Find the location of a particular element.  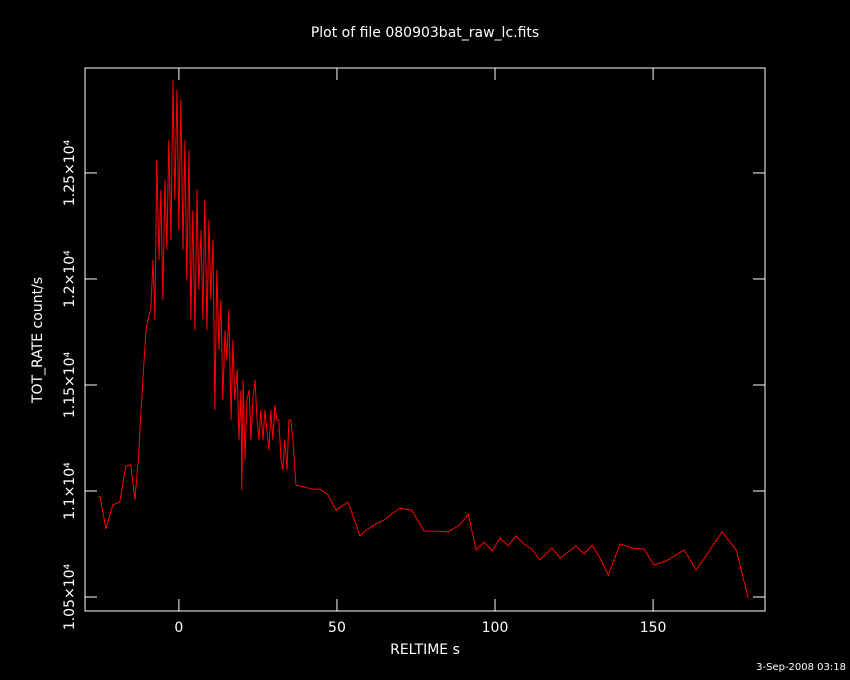

chart-title: Plot of file 080903bat_raw_lc.fits is located at coordinates (425, 33).